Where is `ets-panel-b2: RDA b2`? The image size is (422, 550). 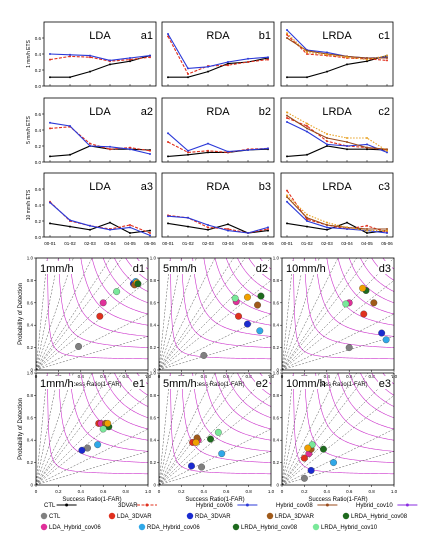 ets-panel-b2: RDA b2 is located at coordinates (218, 130).